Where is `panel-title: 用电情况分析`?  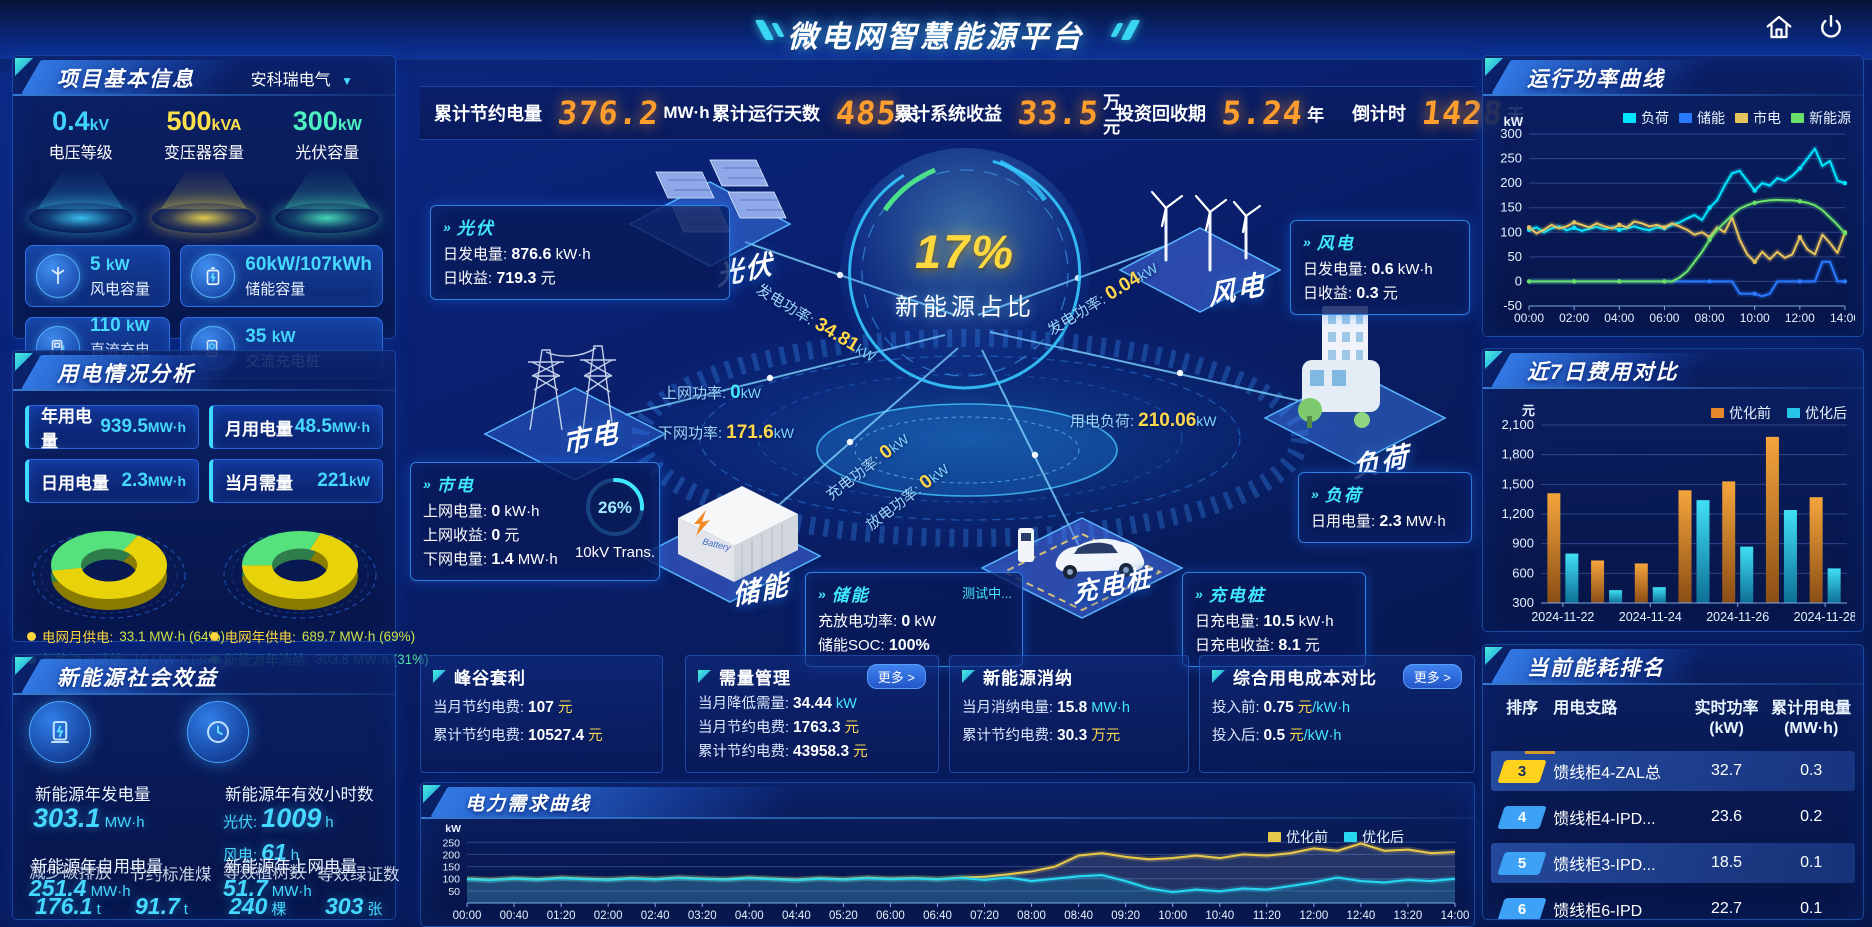 panel-title: 用电情况分析 is located at coordinates (126, 374).